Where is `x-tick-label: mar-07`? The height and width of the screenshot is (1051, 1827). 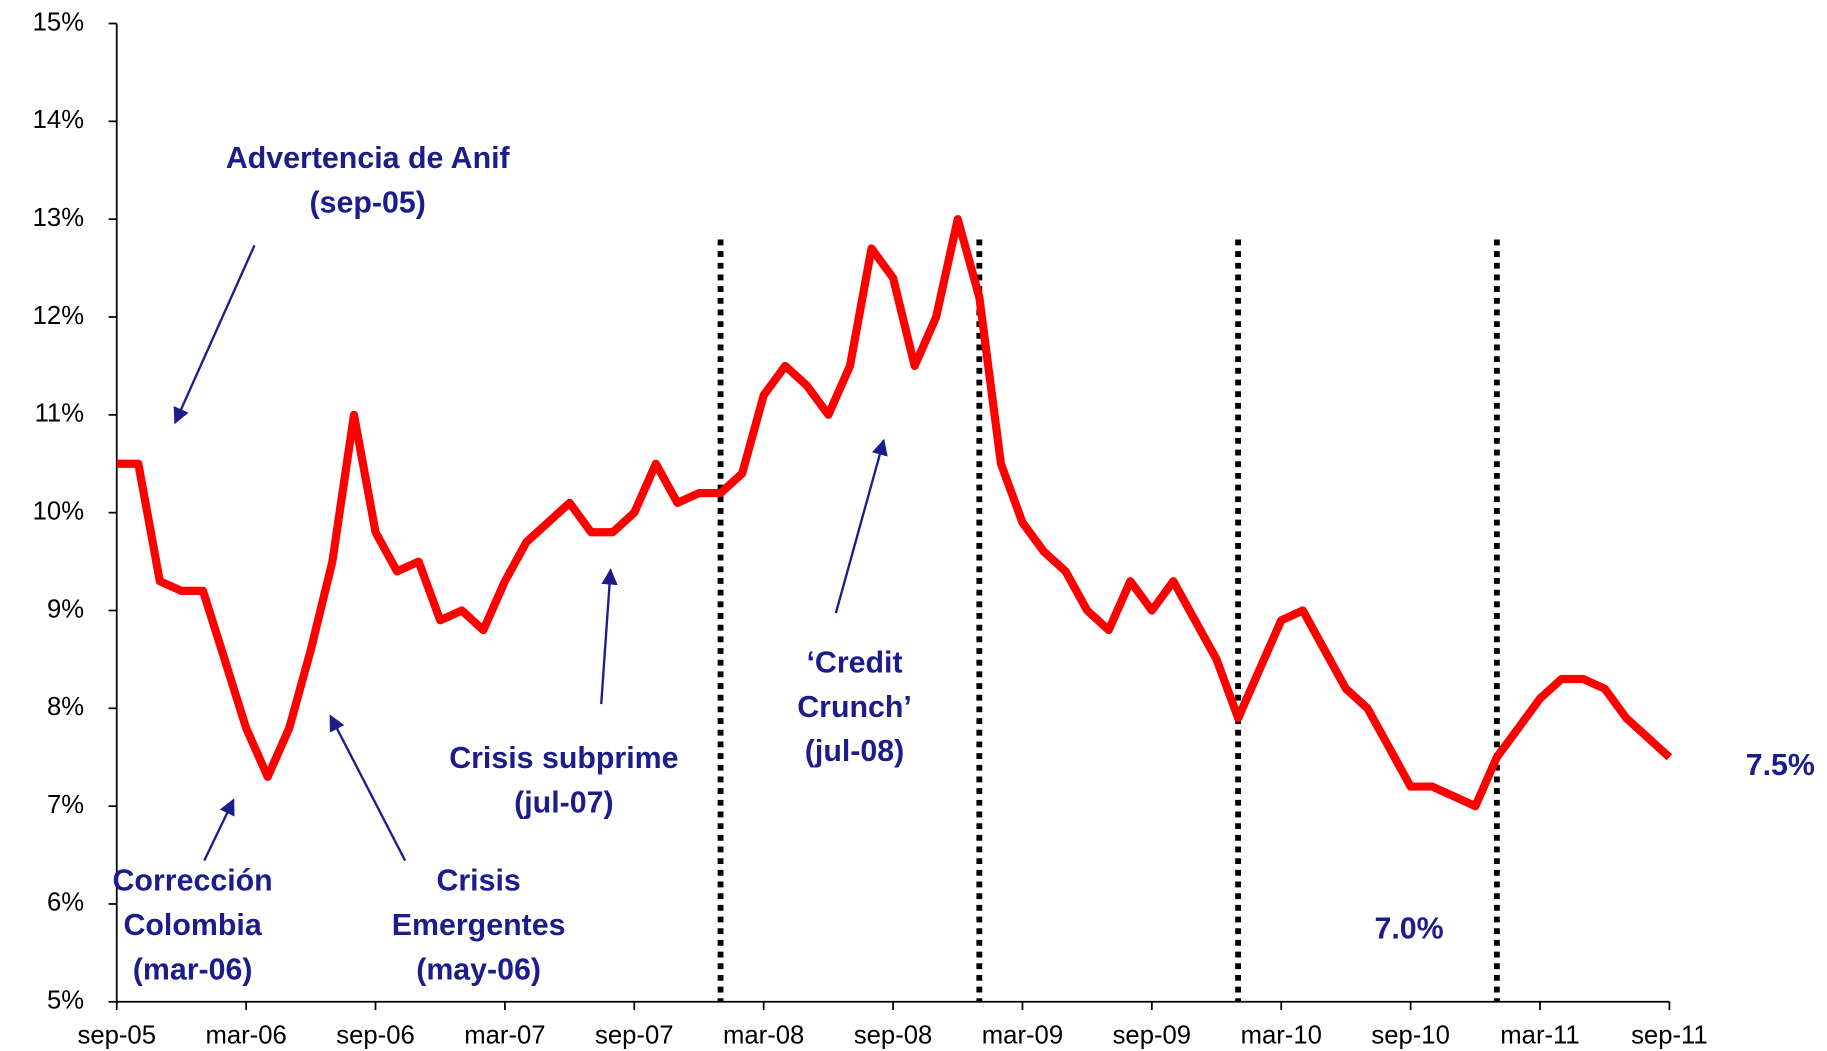 x-tick-label: mar-07 is located at coordinates (504, 1036).